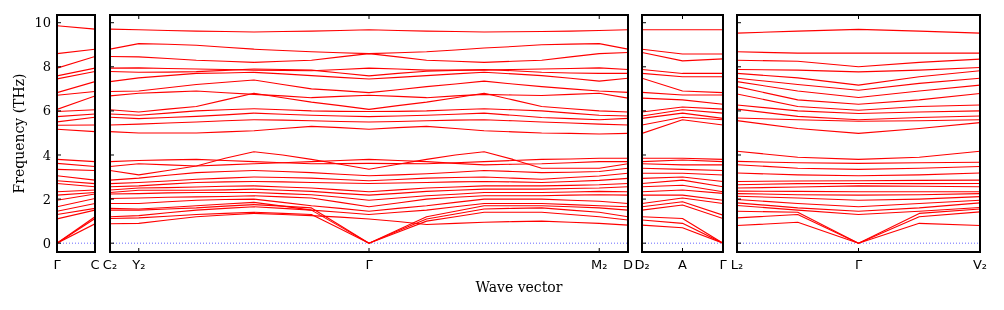  I want to click on y-tick-label: 6, so click(46, 111).